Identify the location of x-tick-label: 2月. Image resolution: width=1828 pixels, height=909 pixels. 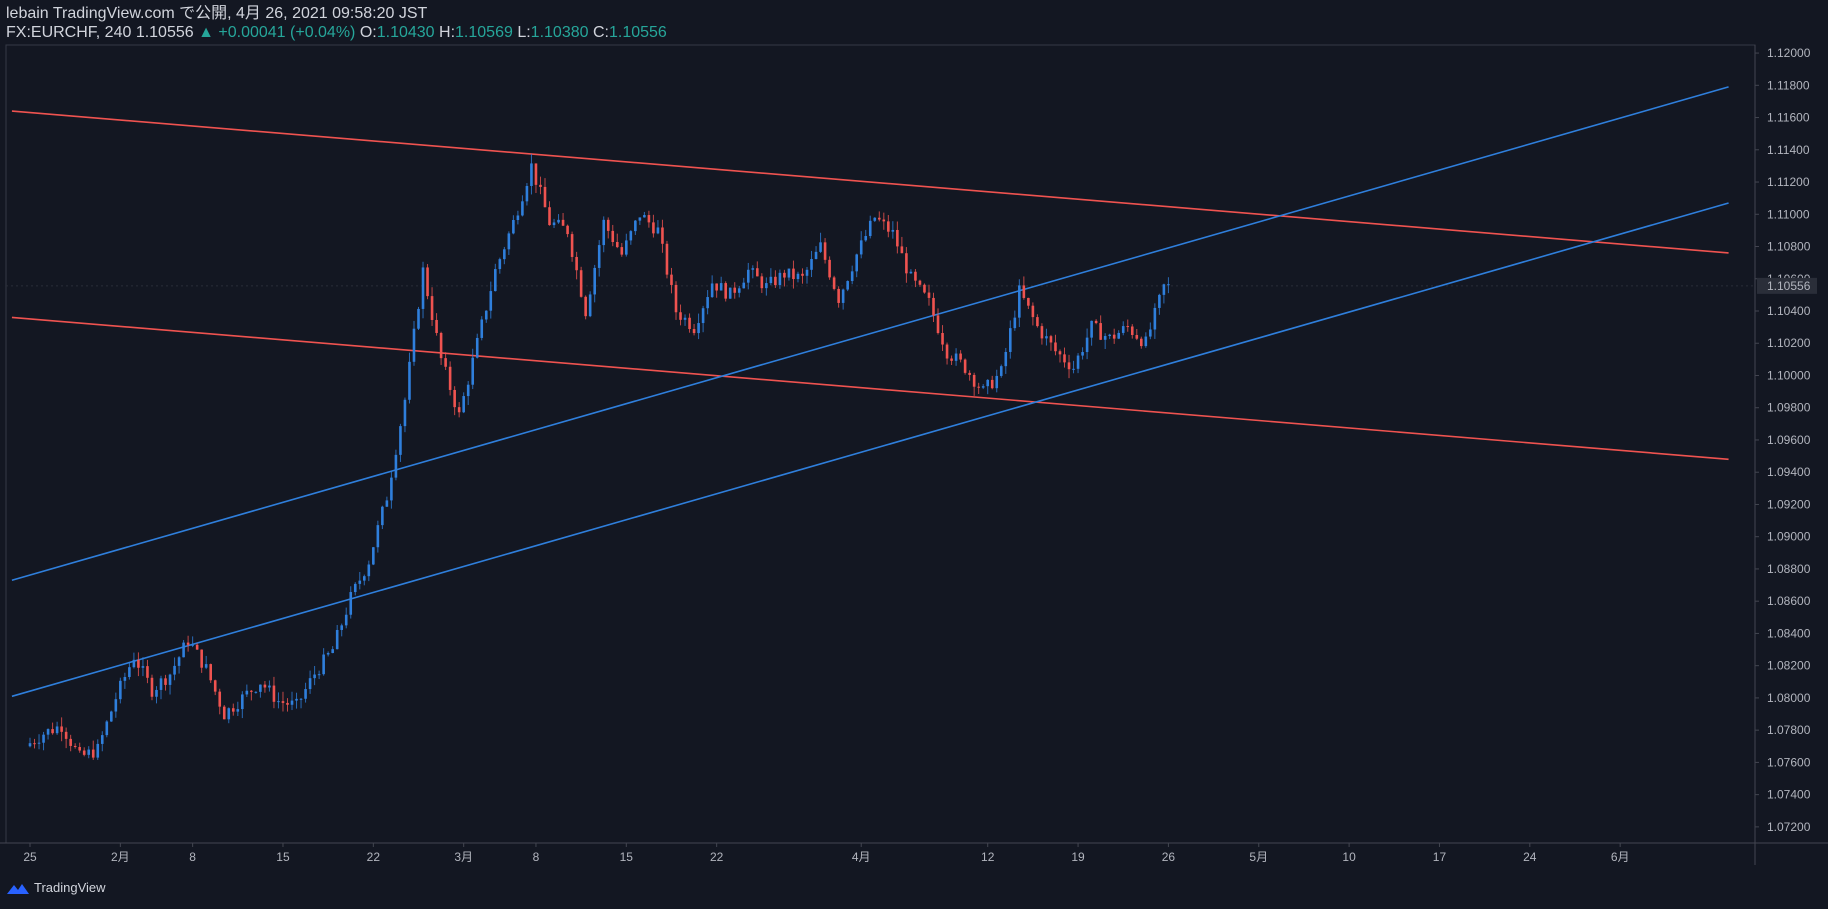
(120, 857).